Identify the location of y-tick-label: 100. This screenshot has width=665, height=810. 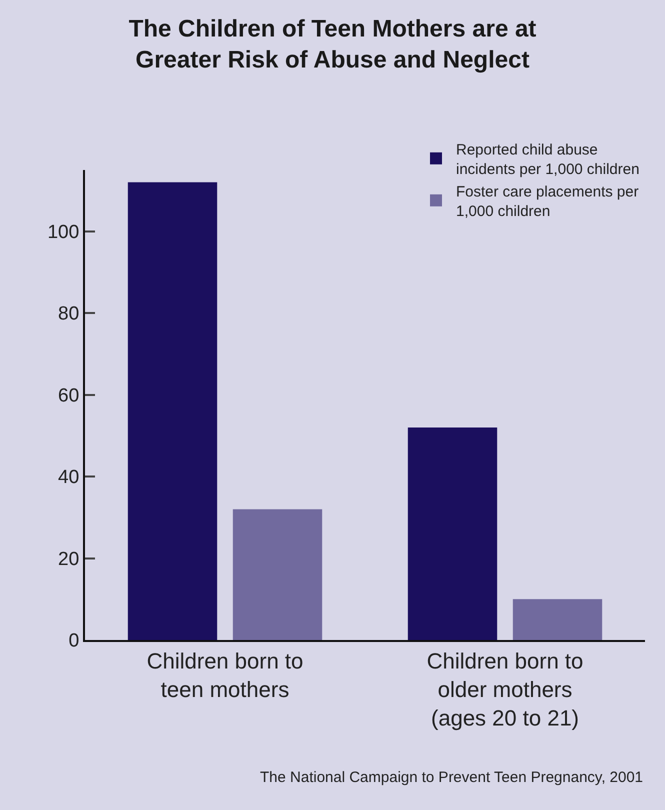
(63, 232).